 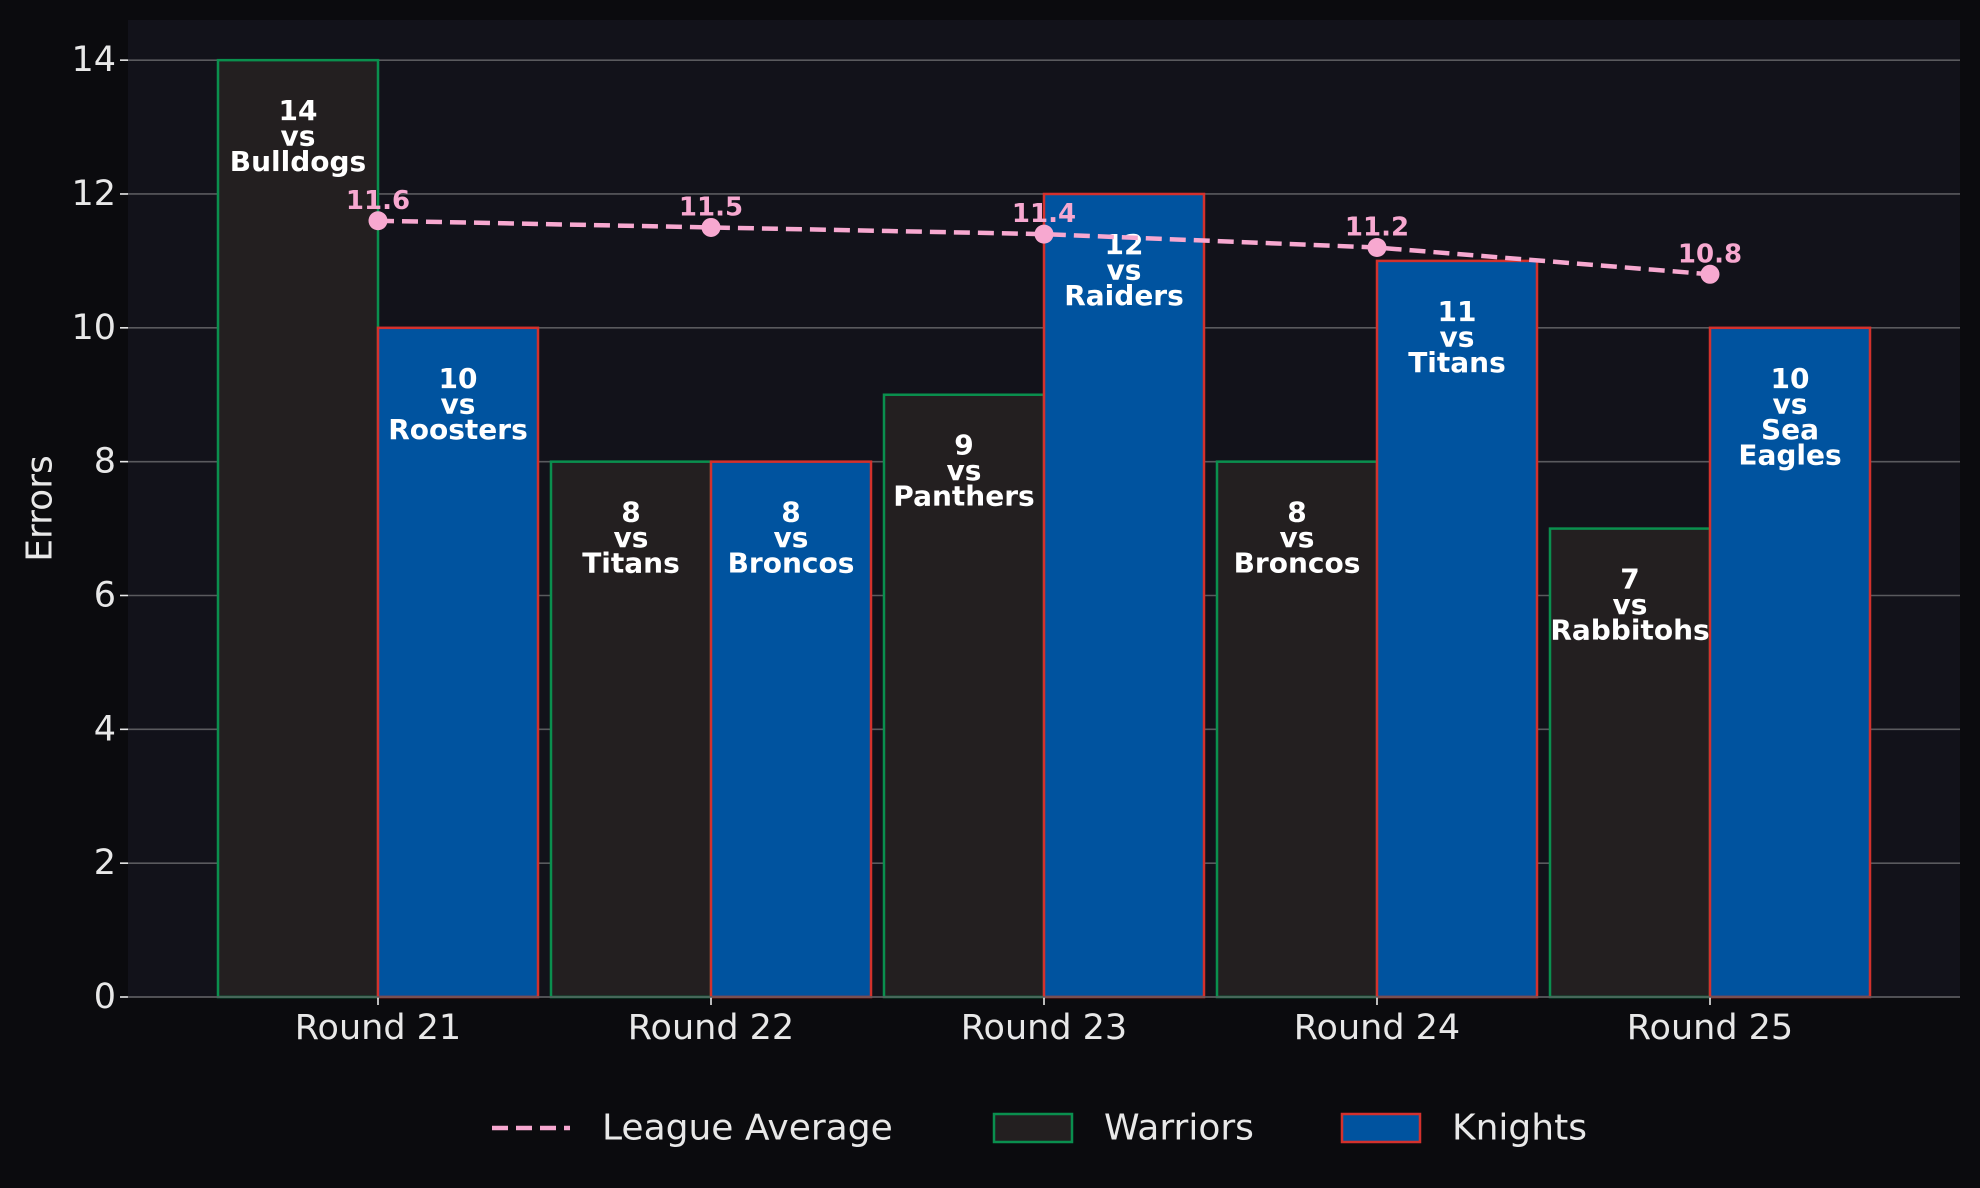 What do you see at coordinates (1044, 1028) in the screenshot?
I see `x-tick-label: Round 23` at bounding box center [1044, 1028].